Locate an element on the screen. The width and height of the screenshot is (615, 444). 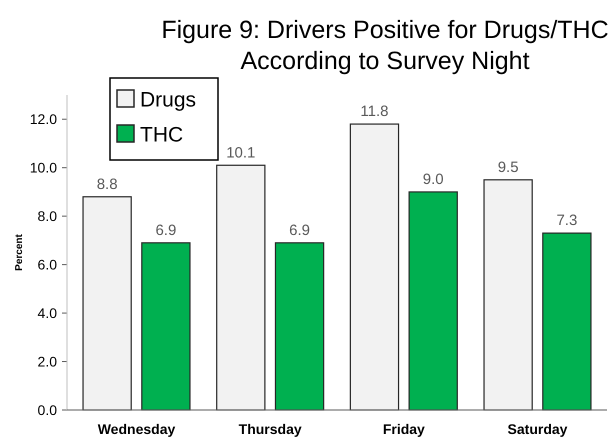
y-tick-label: 10.0 is located at coordinates (44, 168).